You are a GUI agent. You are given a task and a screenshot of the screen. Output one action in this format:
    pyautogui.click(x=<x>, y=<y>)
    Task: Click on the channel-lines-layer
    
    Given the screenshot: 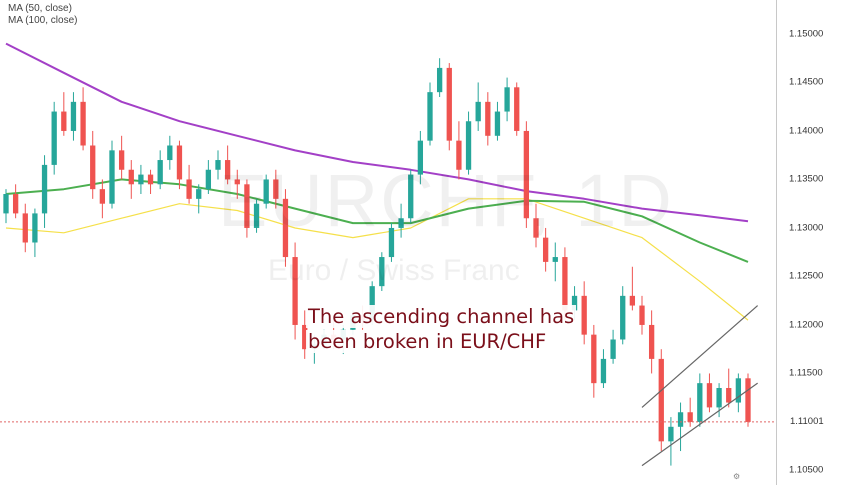 What is the action you would take?
    pyautogui.click(x=700, y=386)
    